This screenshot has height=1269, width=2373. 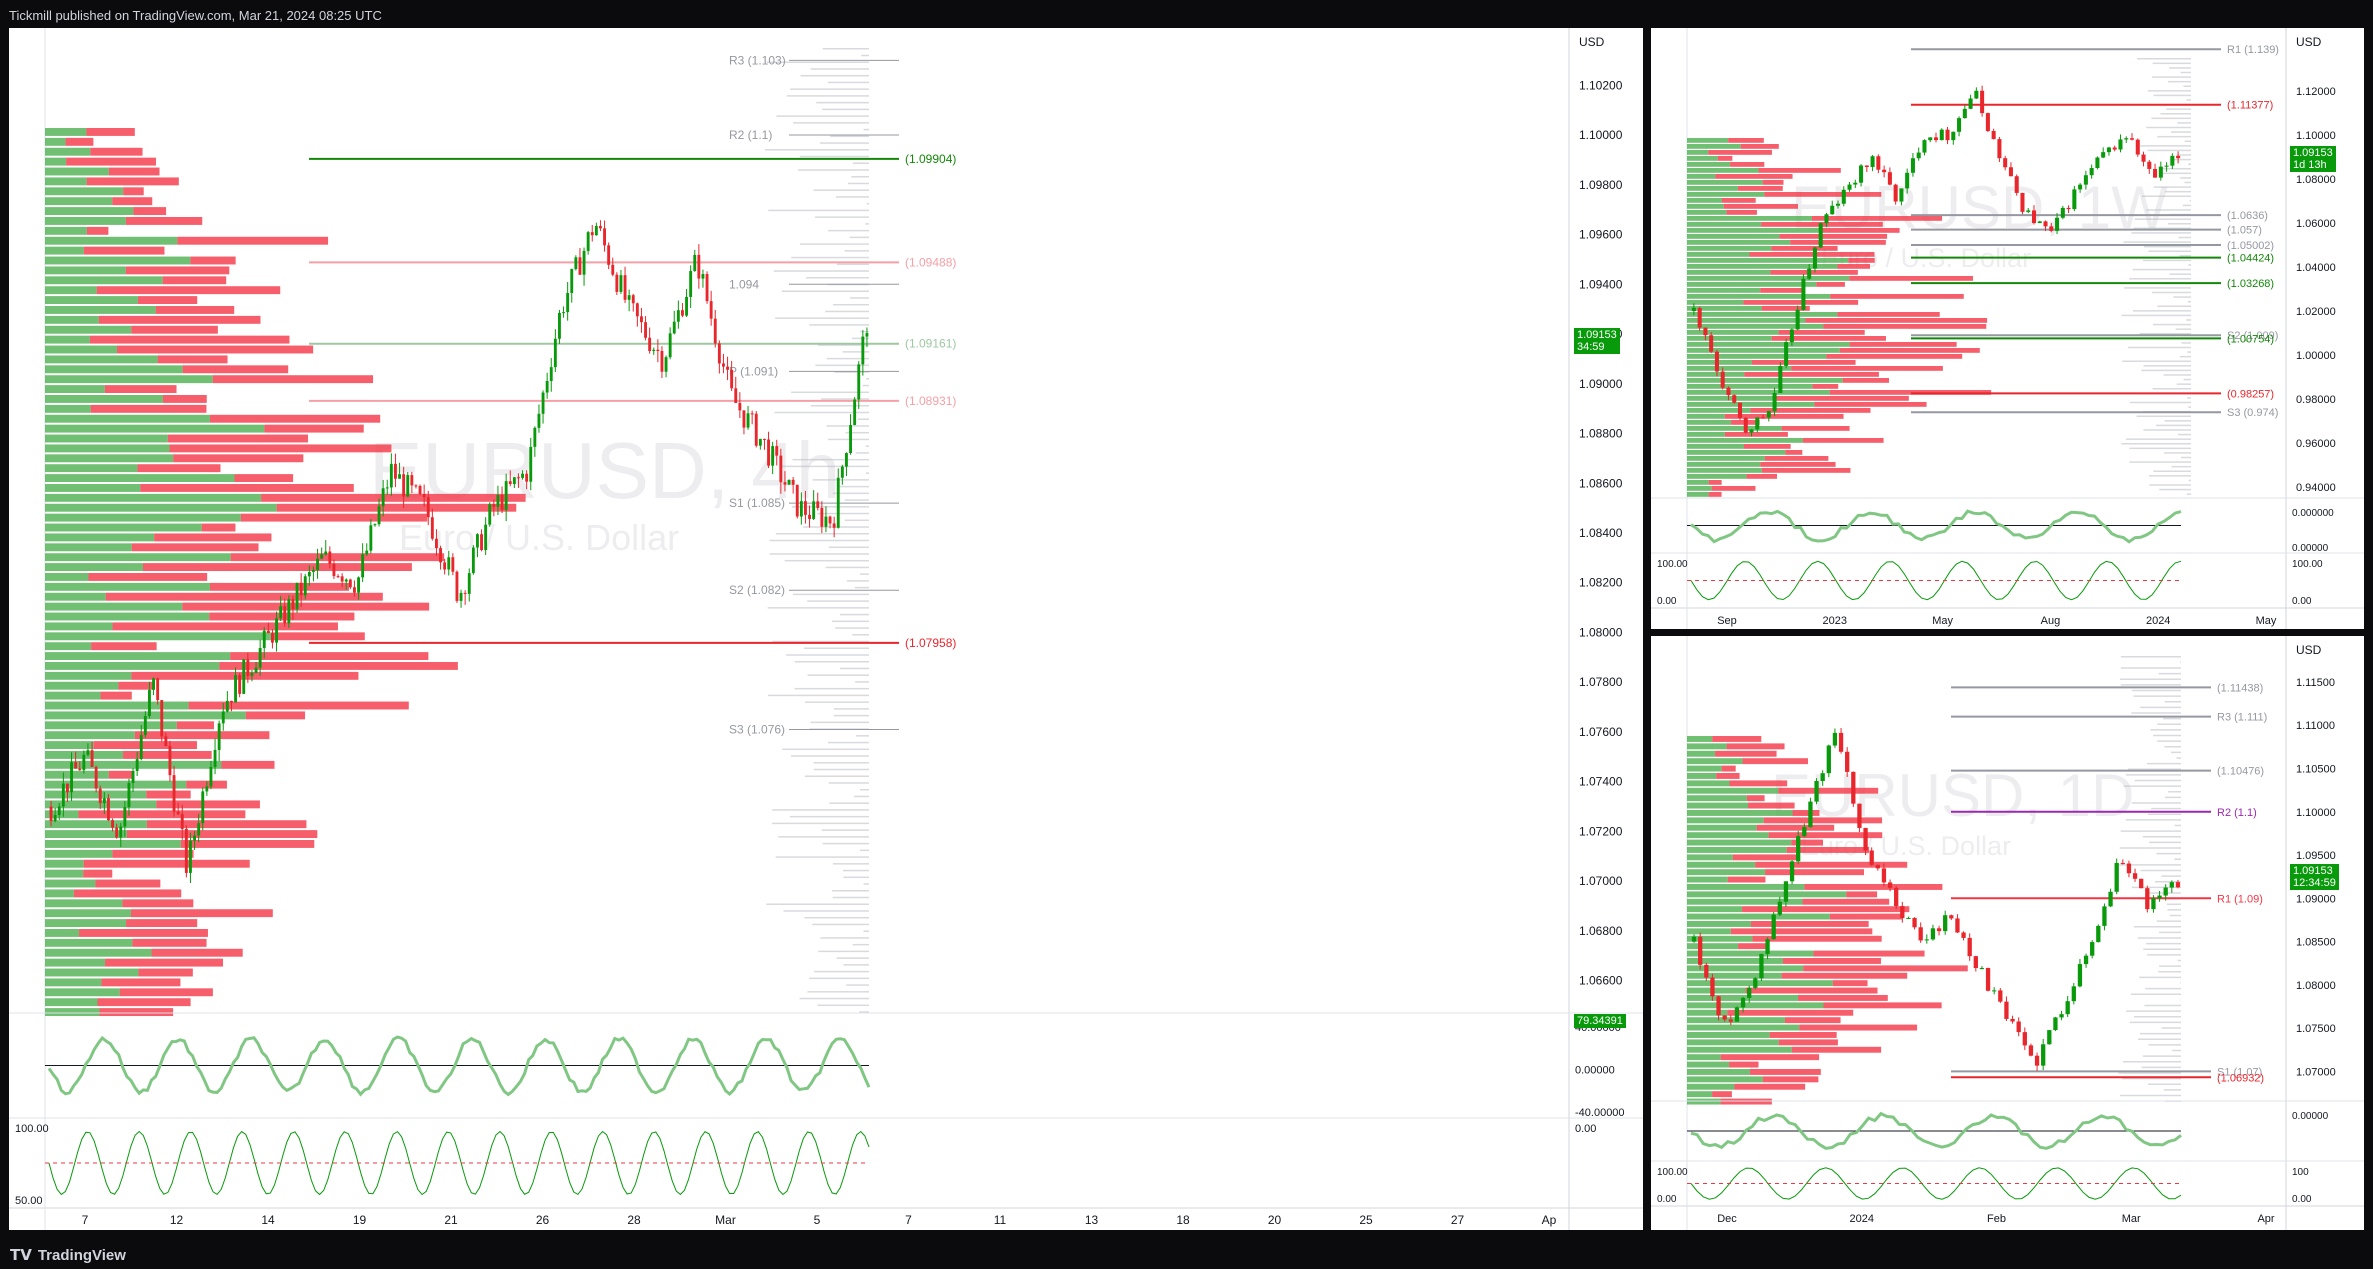 What do you see at coordinates (1600, 1021) in the screenshot?
I see `rsi-value-tag: 79.34391` at bounding box center [1600, 1021].